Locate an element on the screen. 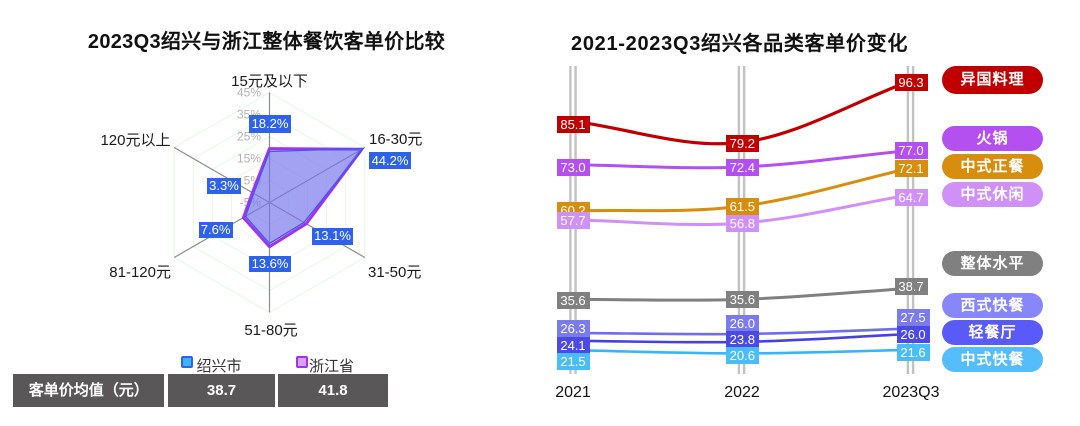 This screenshot has width=1080, height=426. svg-text: 45% is located at coordinates (249, 93).